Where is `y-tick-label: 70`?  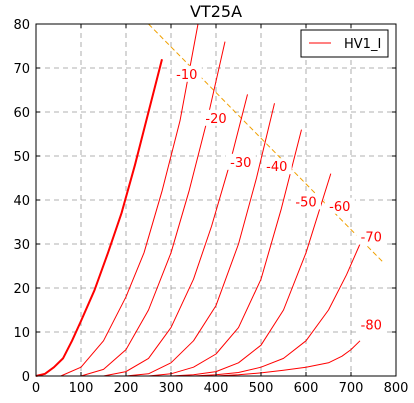 y-tick-label: 70 is located at coordinates (21, 69).